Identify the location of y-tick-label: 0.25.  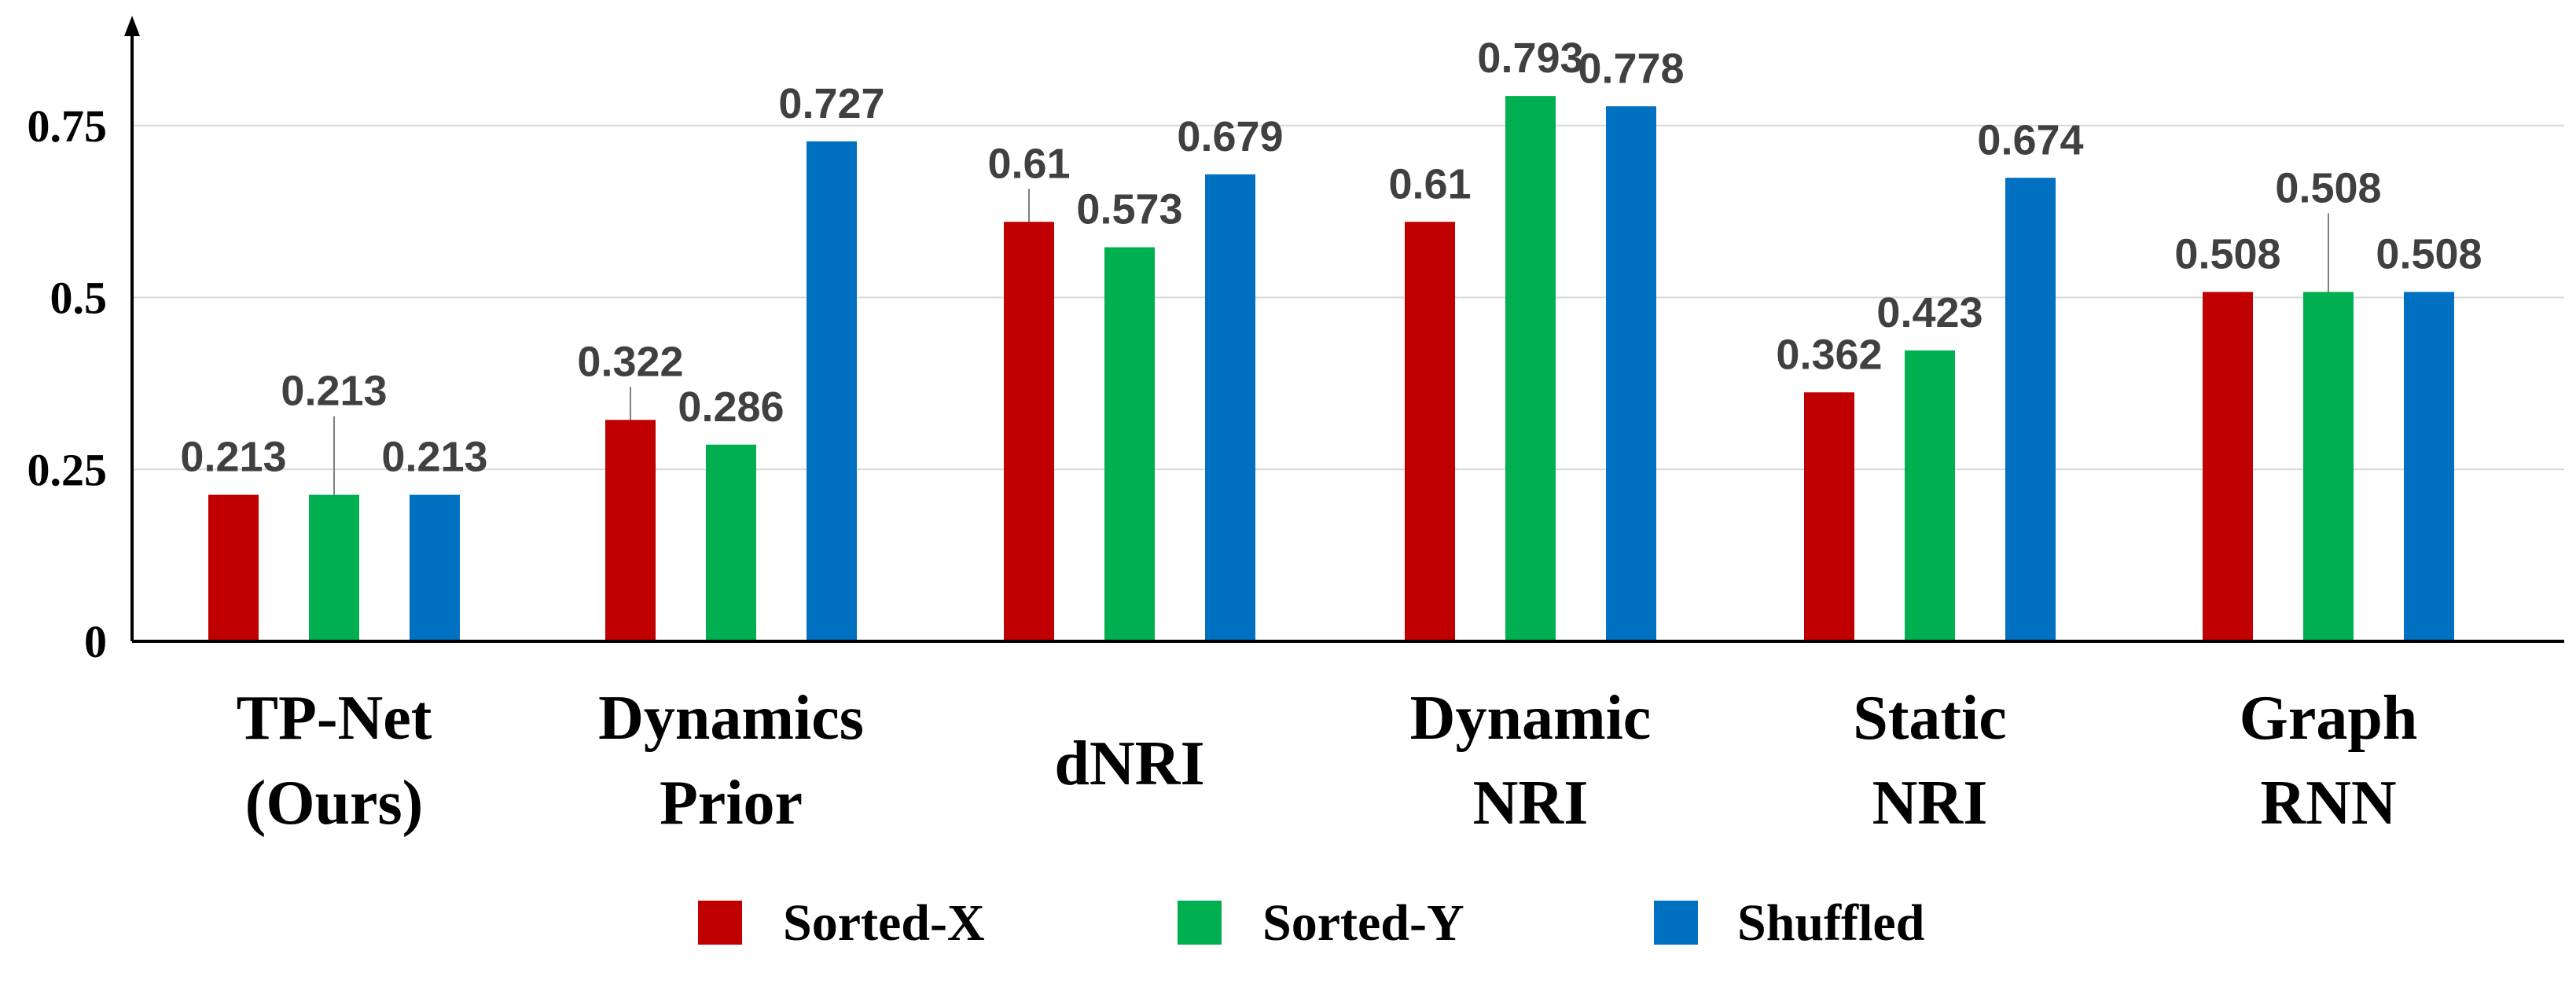
(68, 469).